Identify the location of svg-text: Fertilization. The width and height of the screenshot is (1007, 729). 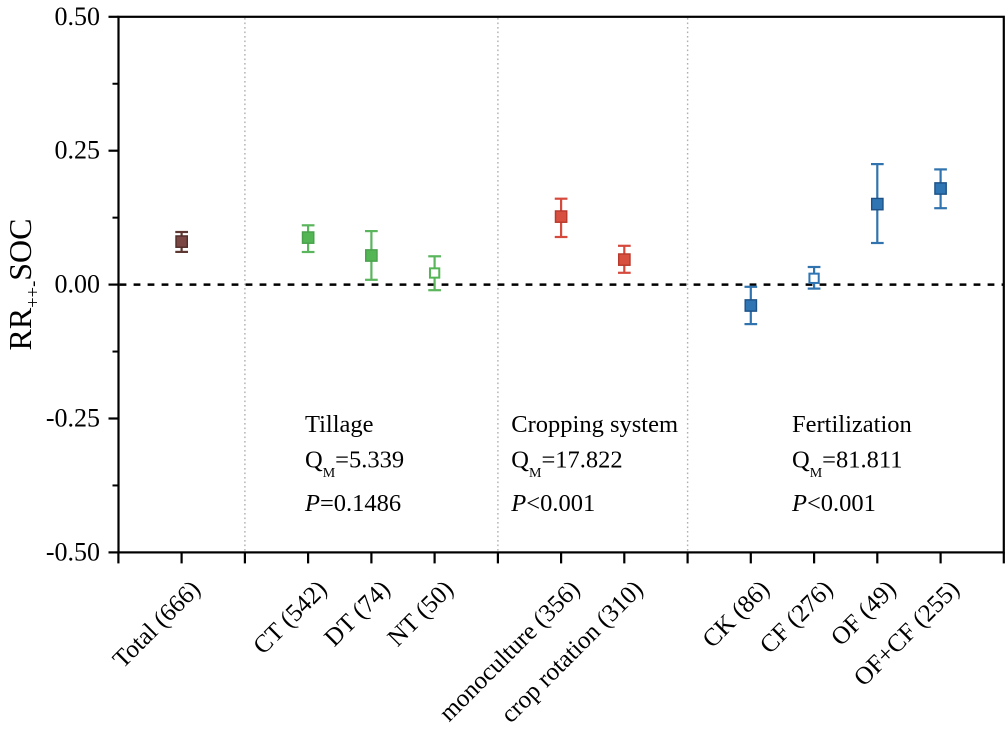
(852, 424).